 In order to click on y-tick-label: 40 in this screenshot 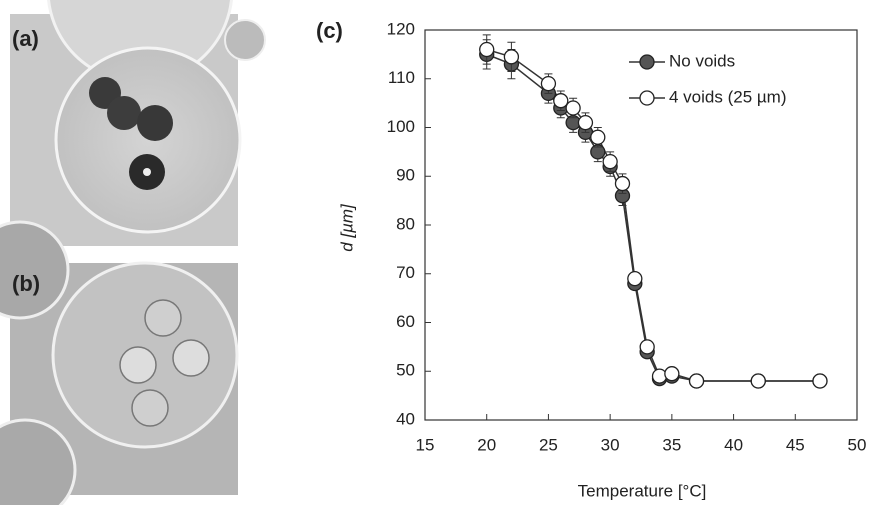, I will do `click(405, 418)`.